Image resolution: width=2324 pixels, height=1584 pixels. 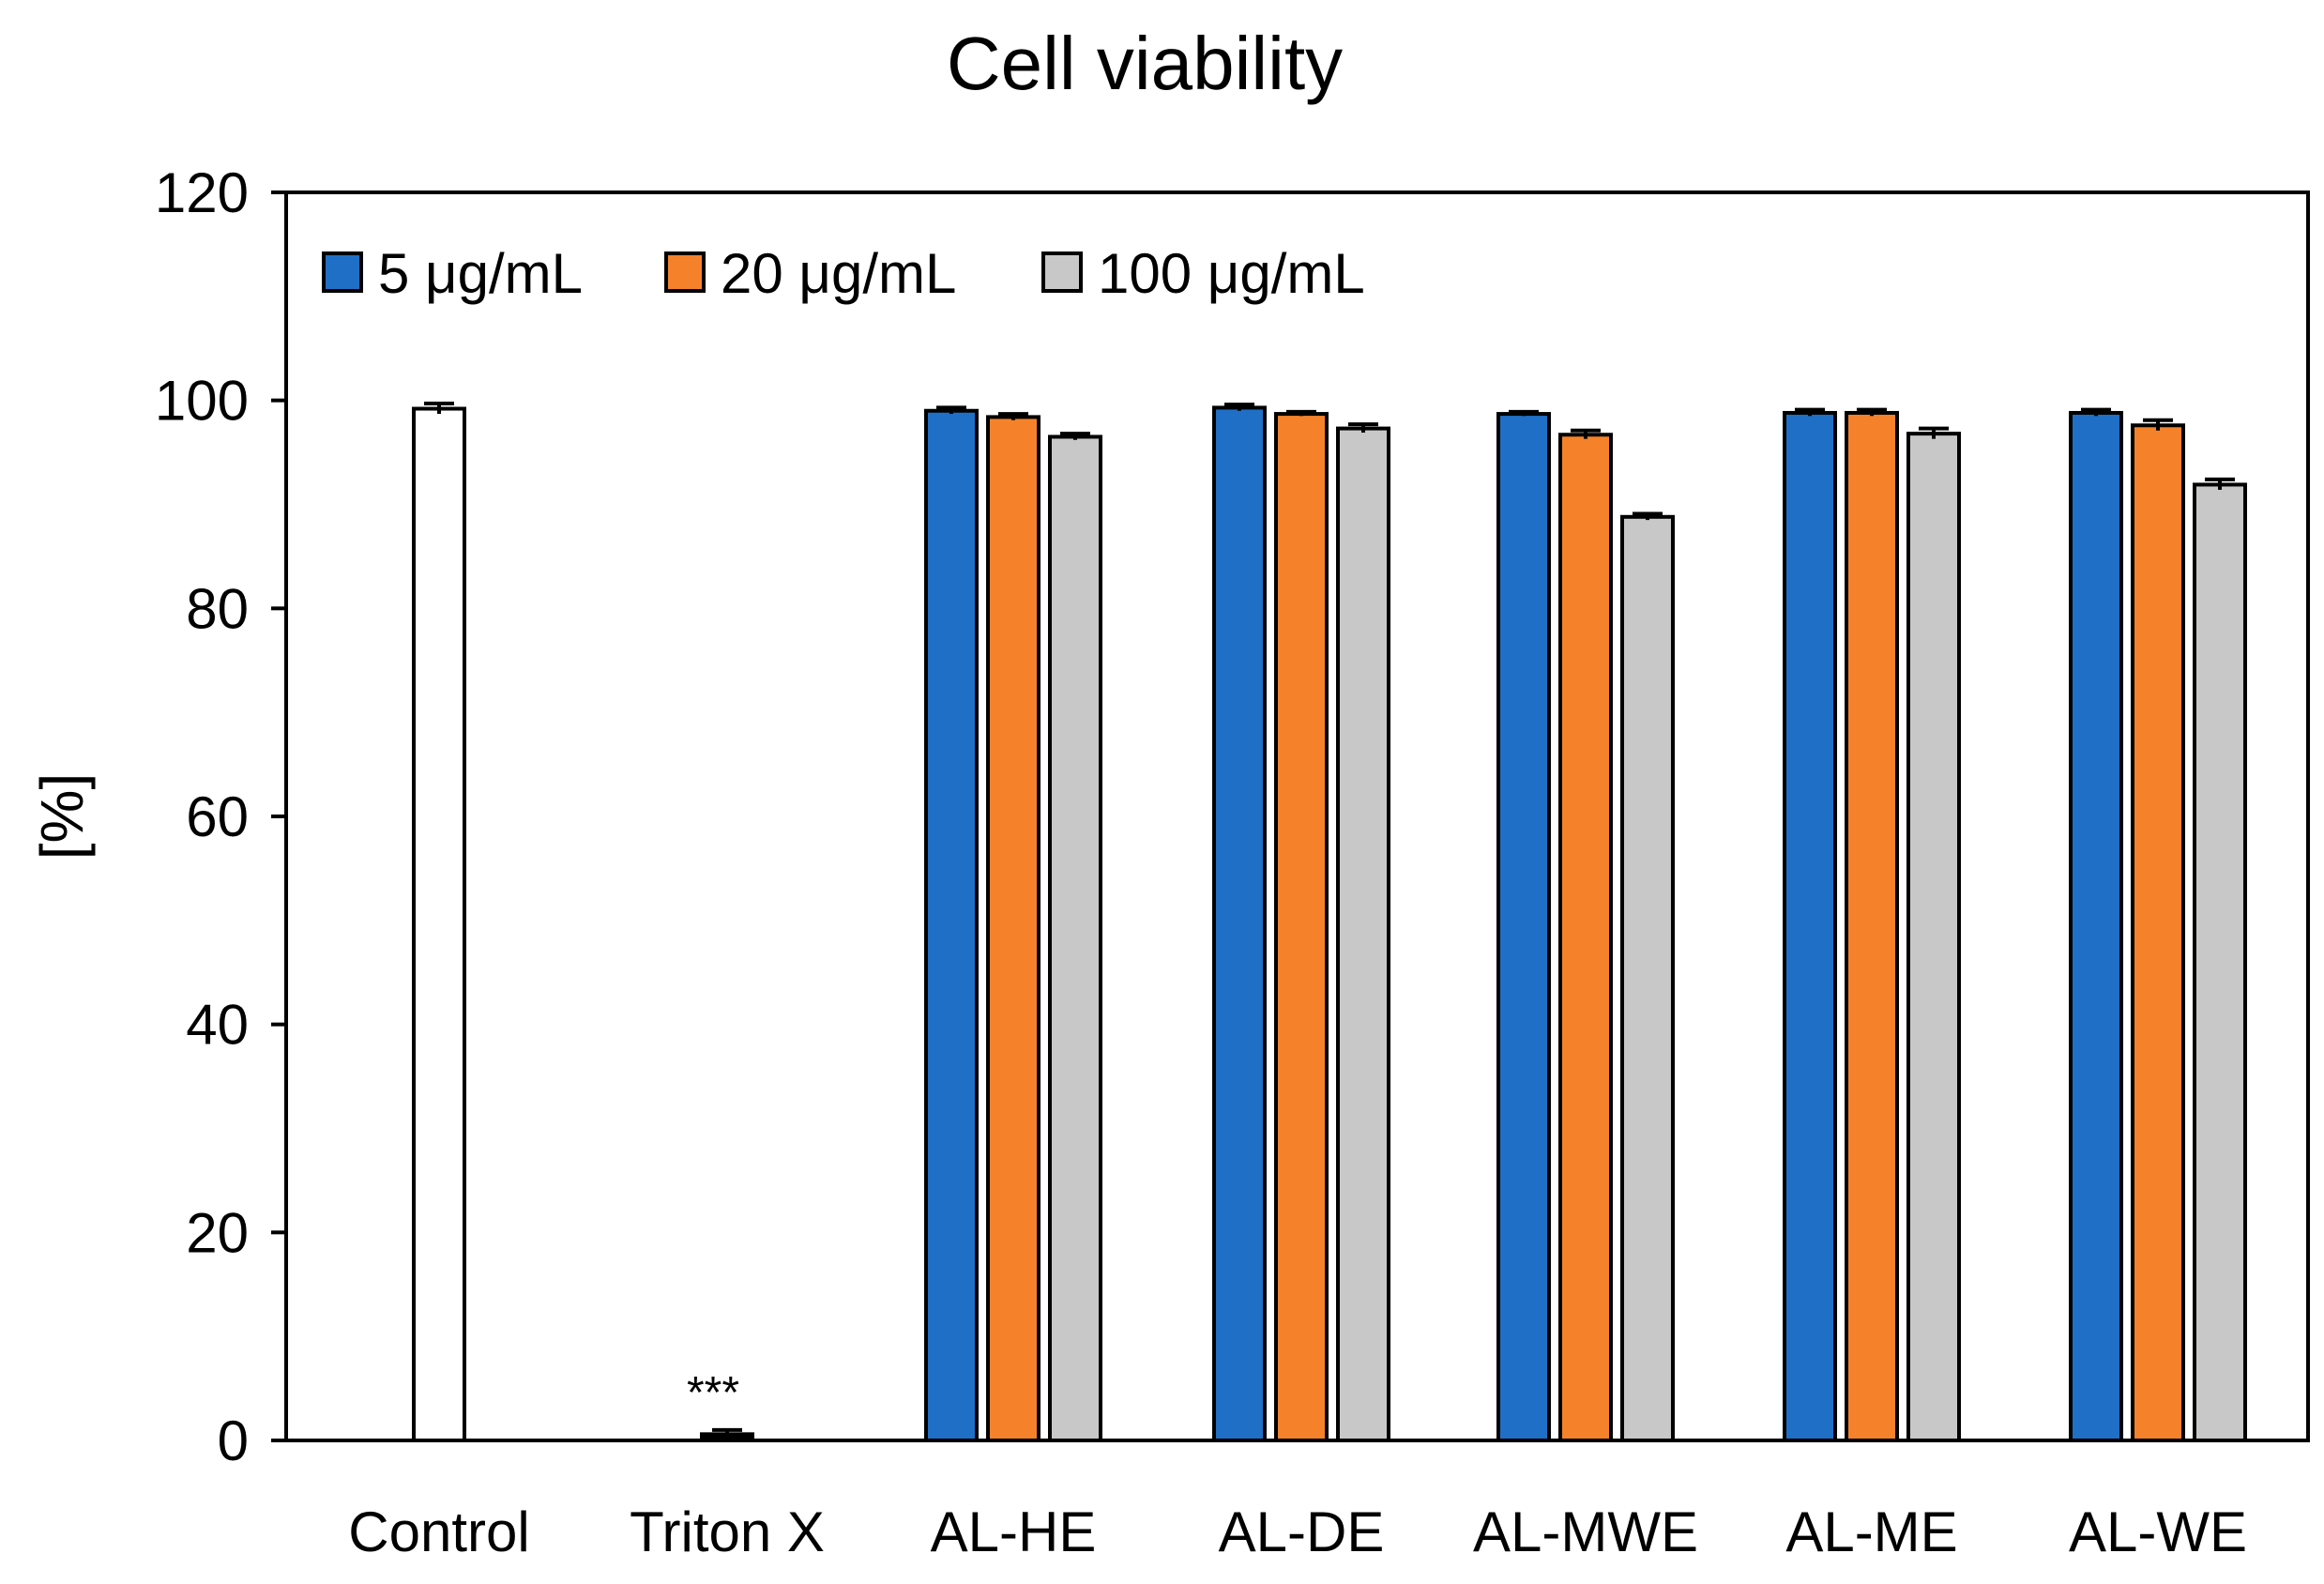 What do you see at coordinates (713, 1393) in the screenshot?
I see `significance-annotation: ***` at bounding box center [713, 1393].